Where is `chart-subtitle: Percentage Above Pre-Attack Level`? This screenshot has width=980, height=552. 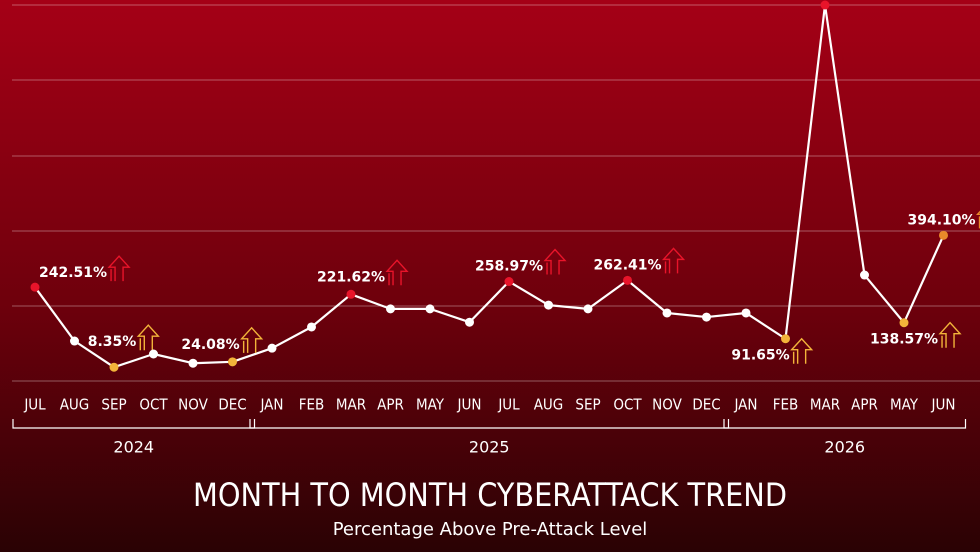
chart-subtitle: Percentage Above Pre-Attack Level is located at coordinates (490, 529).